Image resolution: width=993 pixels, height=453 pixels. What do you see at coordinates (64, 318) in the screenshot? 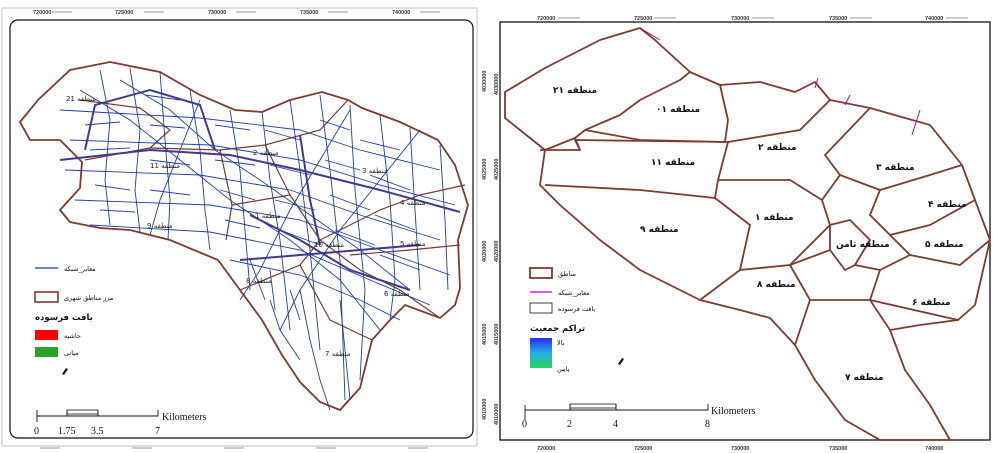
I see `legend-fabric-title: بافت فرسوده` at bounding box center [64, 318].